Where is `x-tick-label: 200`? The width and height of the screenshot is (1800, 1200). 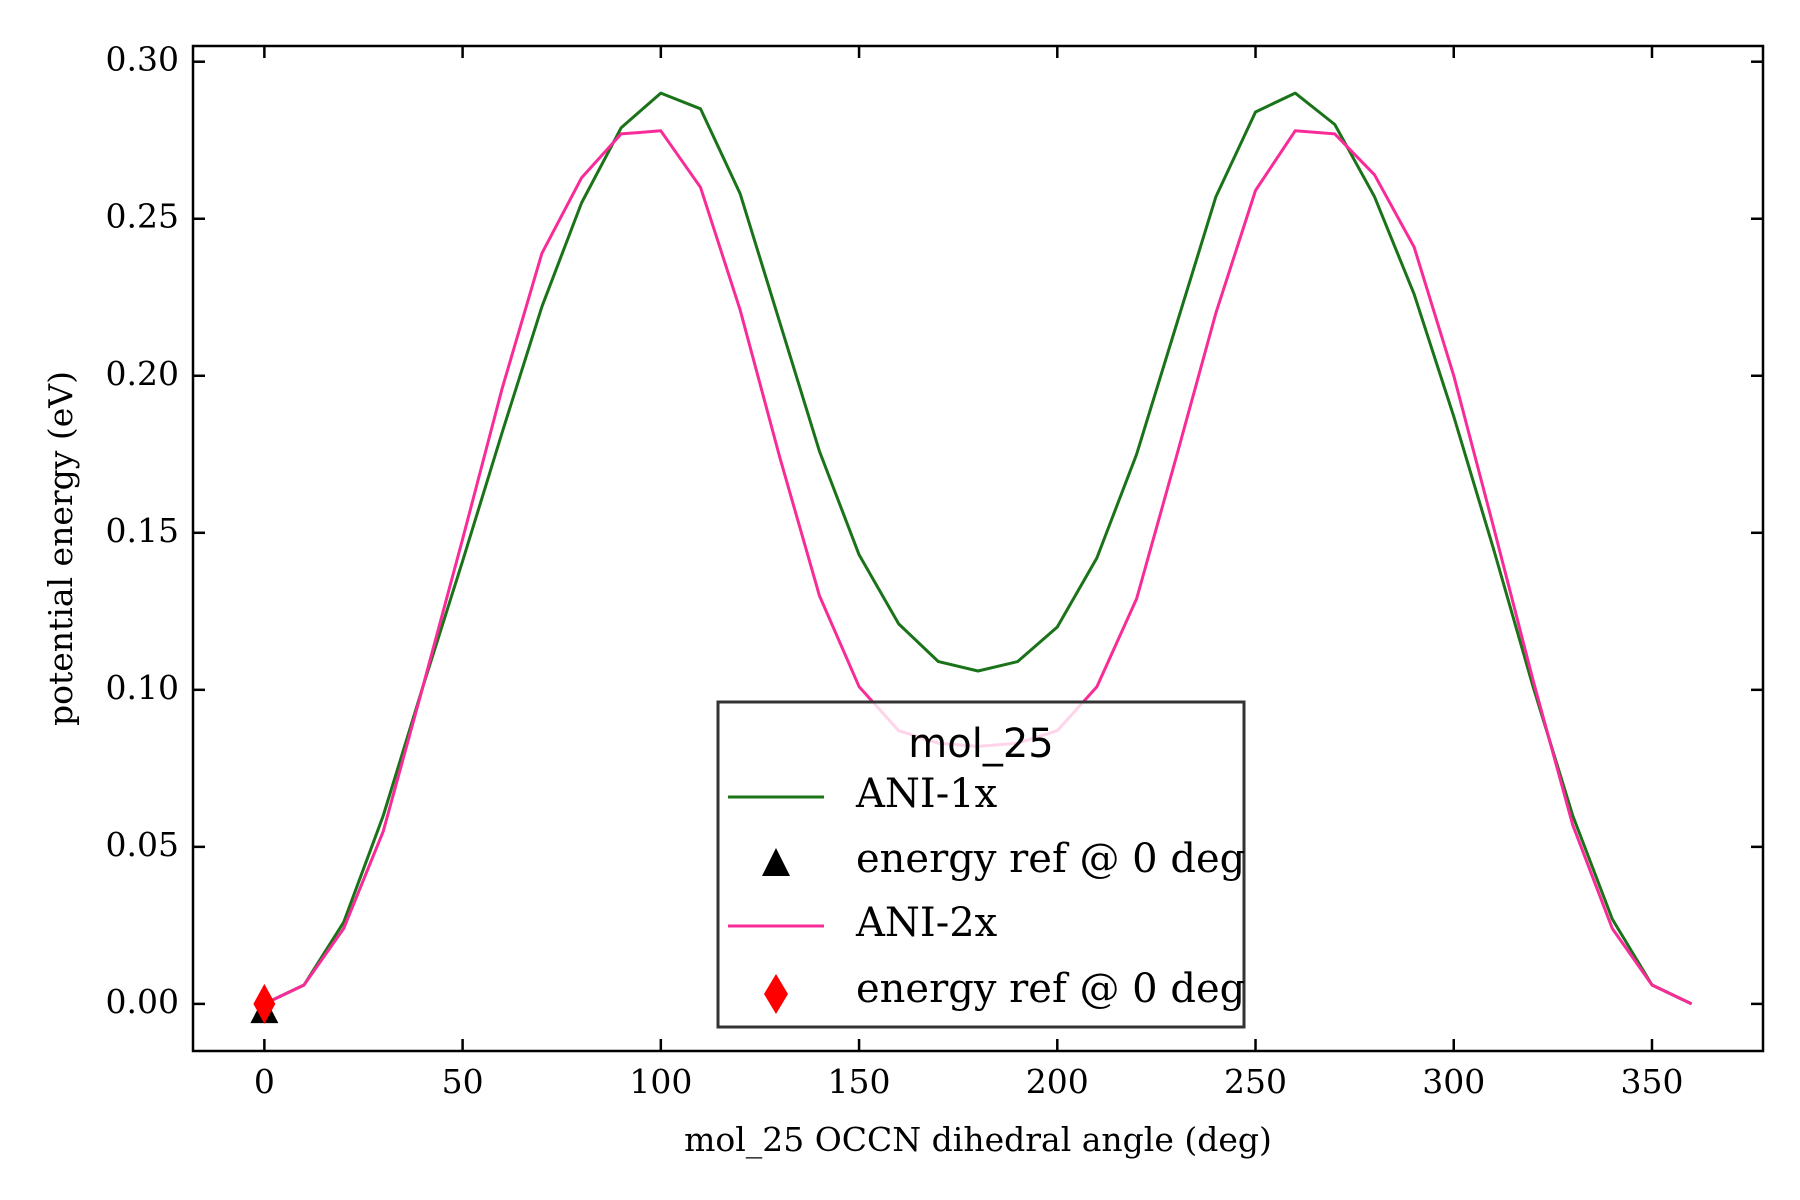
x-tick-label: 200 is located at coordinates (1057, 1081).